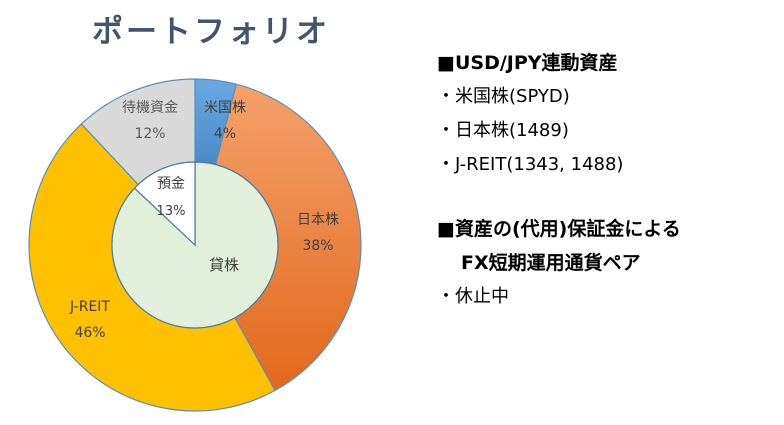  What do you see at coordinates (551, 263) in the screenshot?
I see `section-fx-heading-line2: FX短期運用通貨ペア` at bounding box center [551, 263].